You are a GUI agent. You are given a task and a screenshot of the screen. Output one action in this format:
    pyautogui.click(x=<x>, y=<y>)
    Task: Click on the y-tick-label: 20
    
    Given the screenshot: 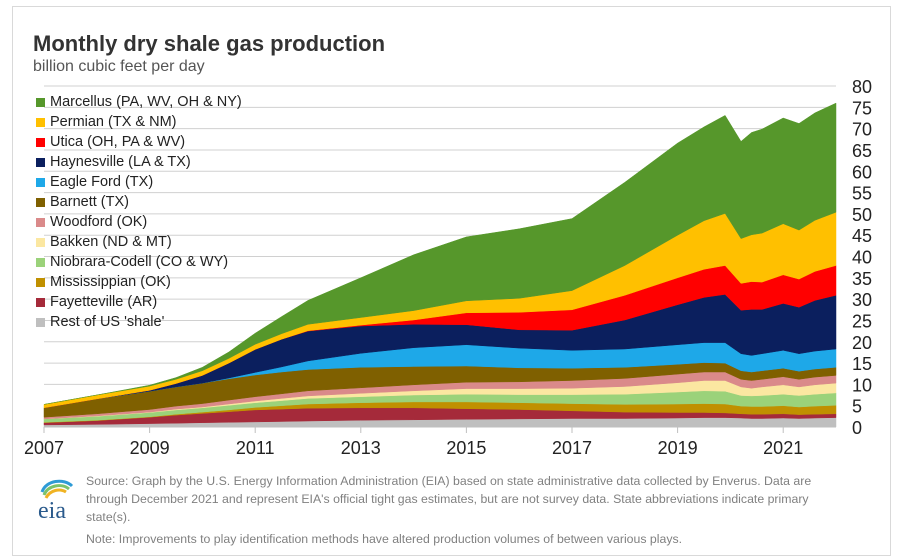 What is the action you would take?
    pyautogui.click(x=862, y=343)
    